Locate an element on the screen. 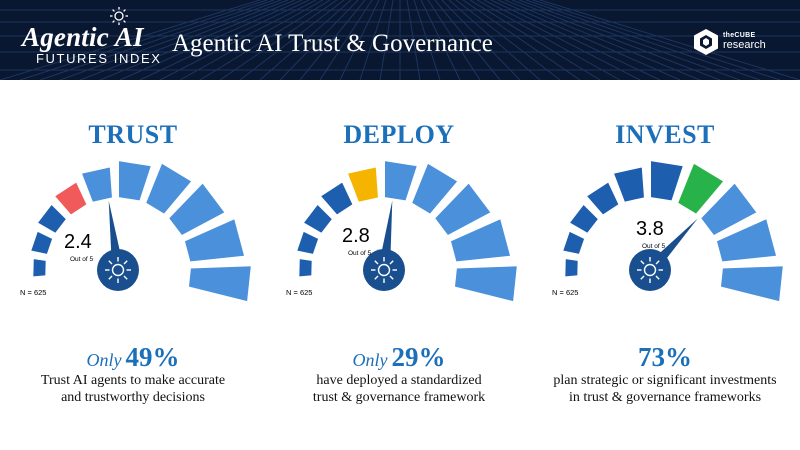 This screenshot has height=450, width=800. stat-line: Only 29% is located at coordinates (399, 357).